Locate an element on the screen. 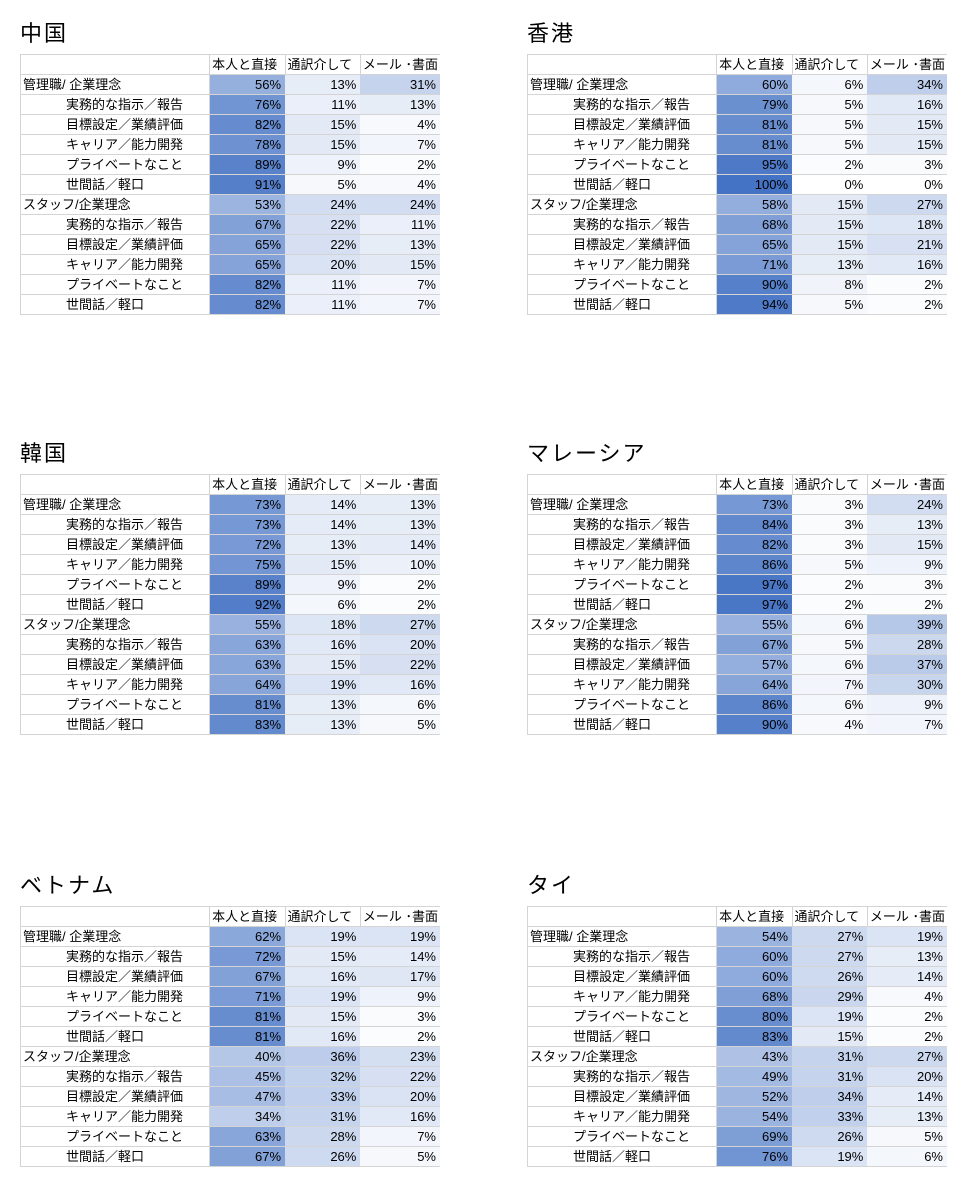  header-row: 本人と直接 通訳介して メール ･書面 is located at coordinates (736, 64).